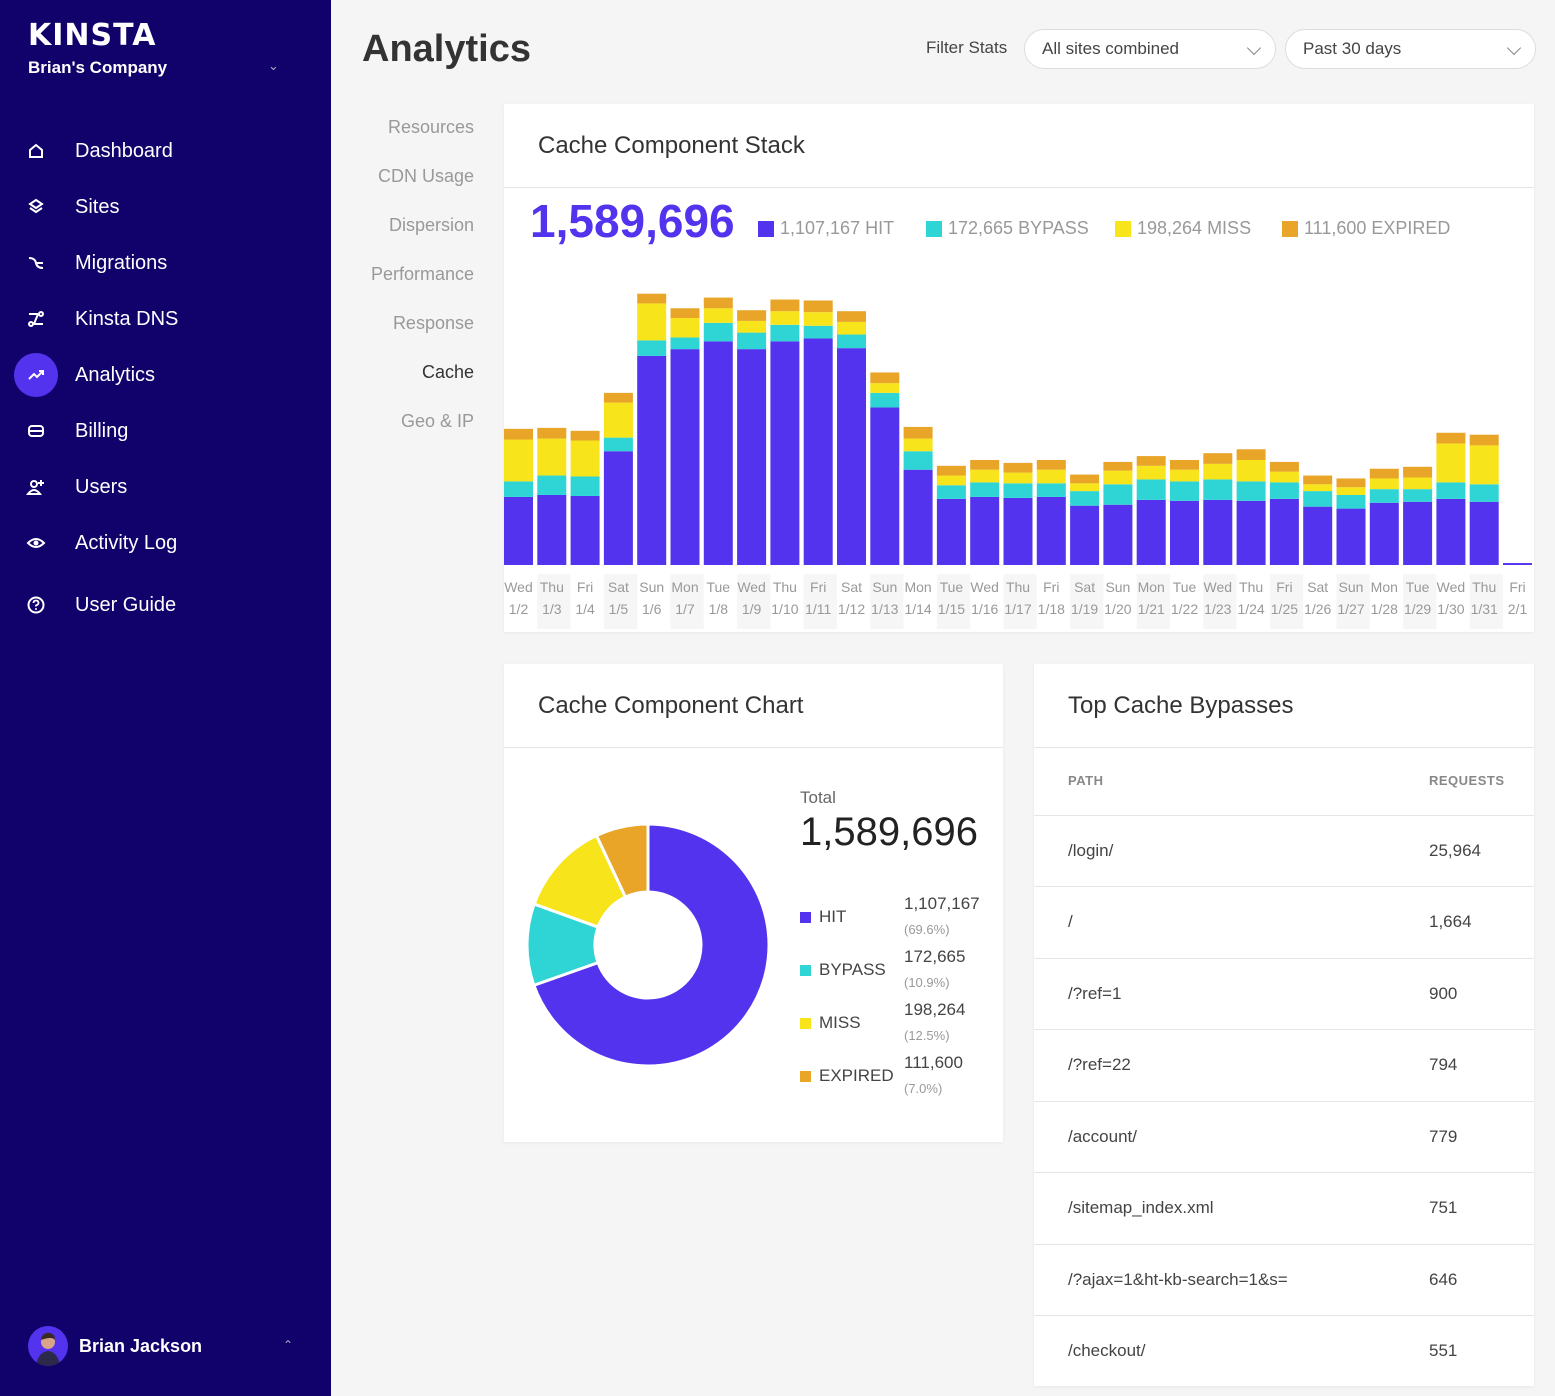  Describe the element at coordinates (165, 543) in the screenshot. I see `sidebar-item-activity-log: Activity Log` at that location.